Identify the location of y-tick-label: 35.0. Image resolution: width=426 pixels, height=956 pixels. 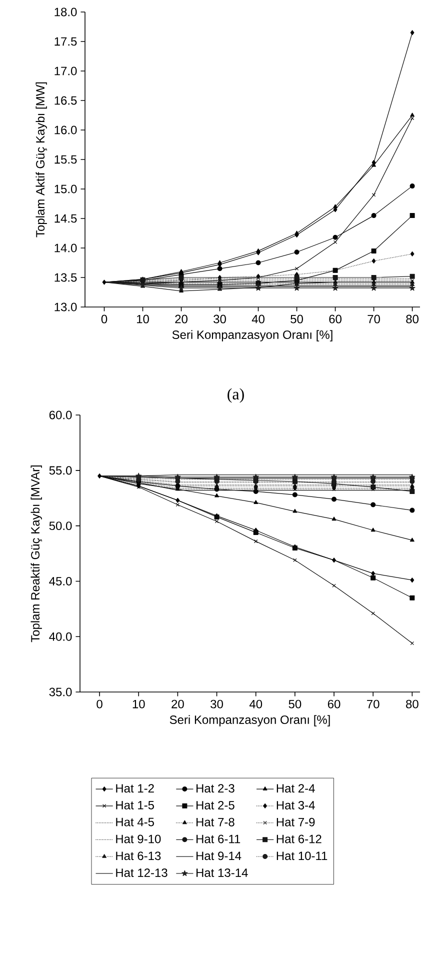
(60, 692).